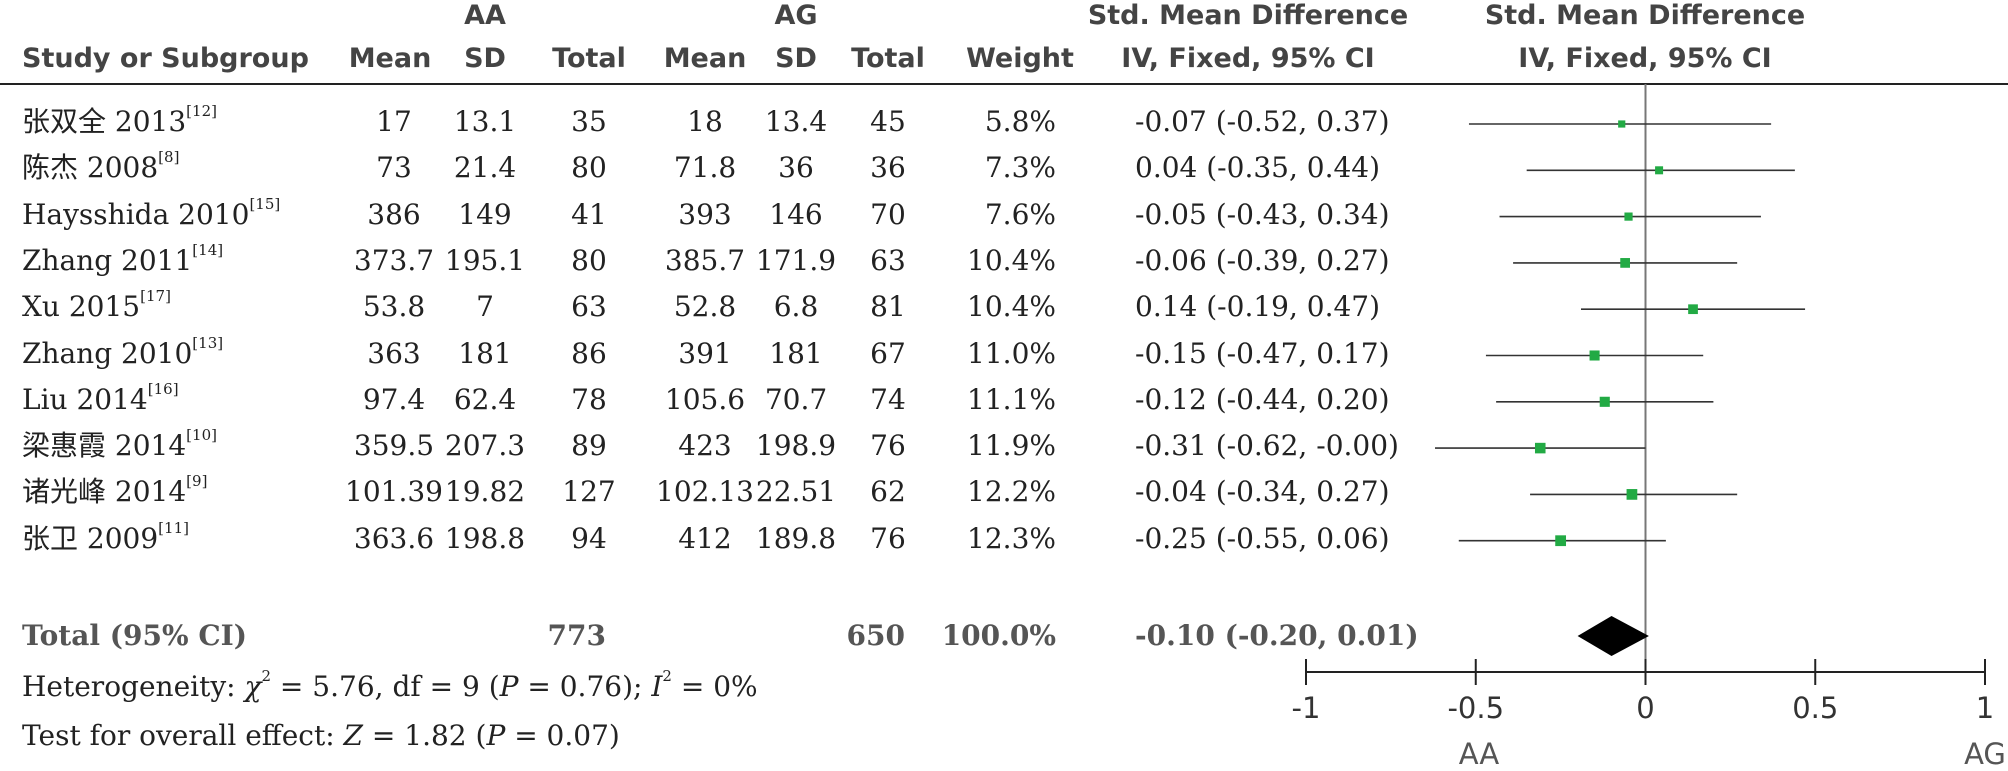 Image resolution: width=2008 pixels, height=771 pixels. I want to click on study-aa-sd-cell: 149, so click(485, 214).